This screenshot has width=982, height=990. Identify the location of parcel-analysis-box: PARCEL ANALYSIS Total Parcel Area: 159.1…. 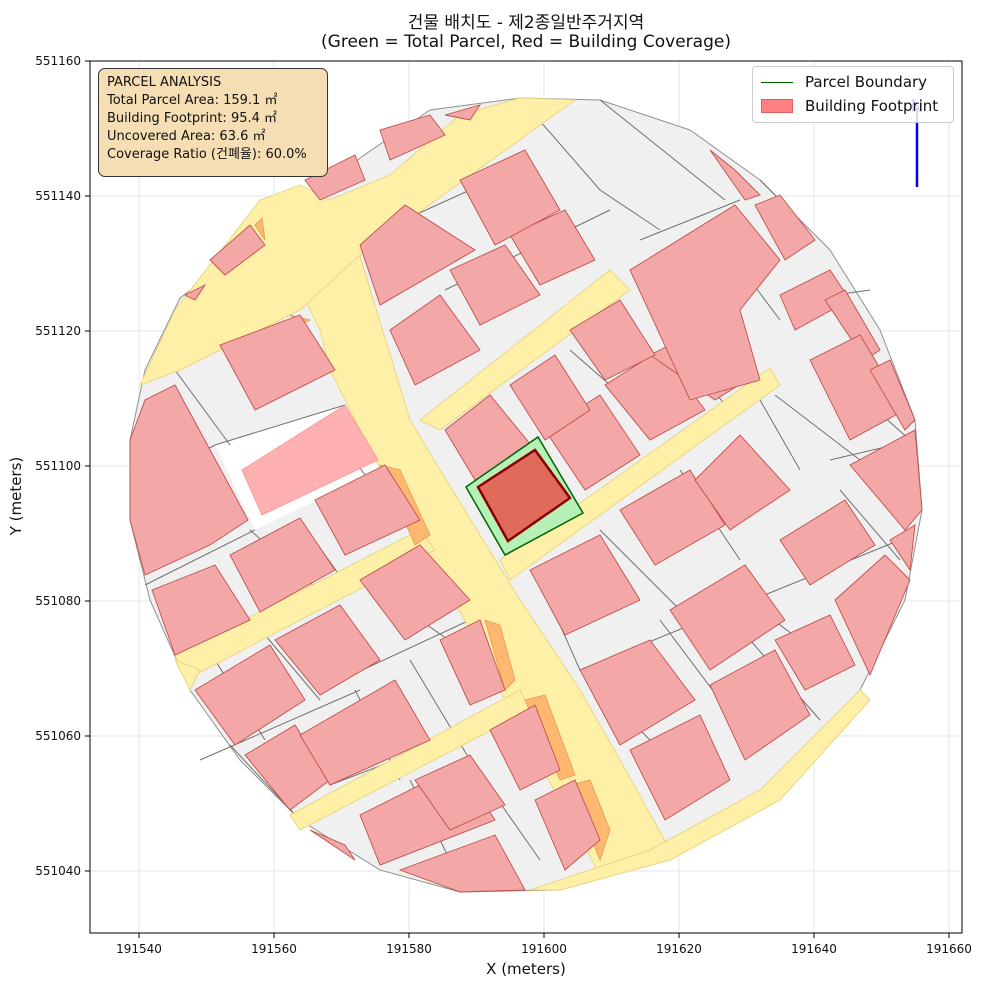
(213, 122).